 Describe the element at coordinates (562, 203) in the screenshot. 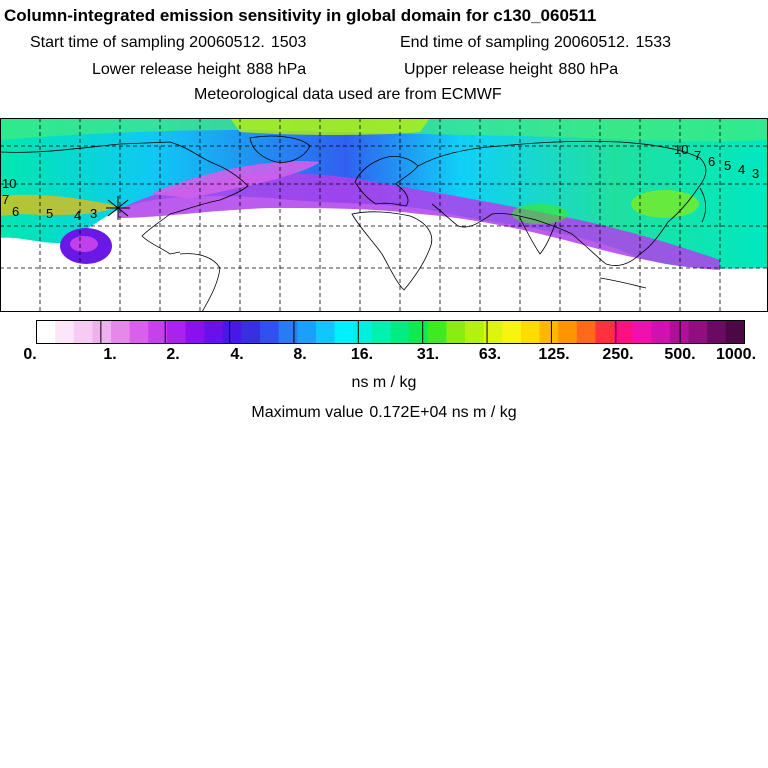

I see `coastline-asia` at that location.